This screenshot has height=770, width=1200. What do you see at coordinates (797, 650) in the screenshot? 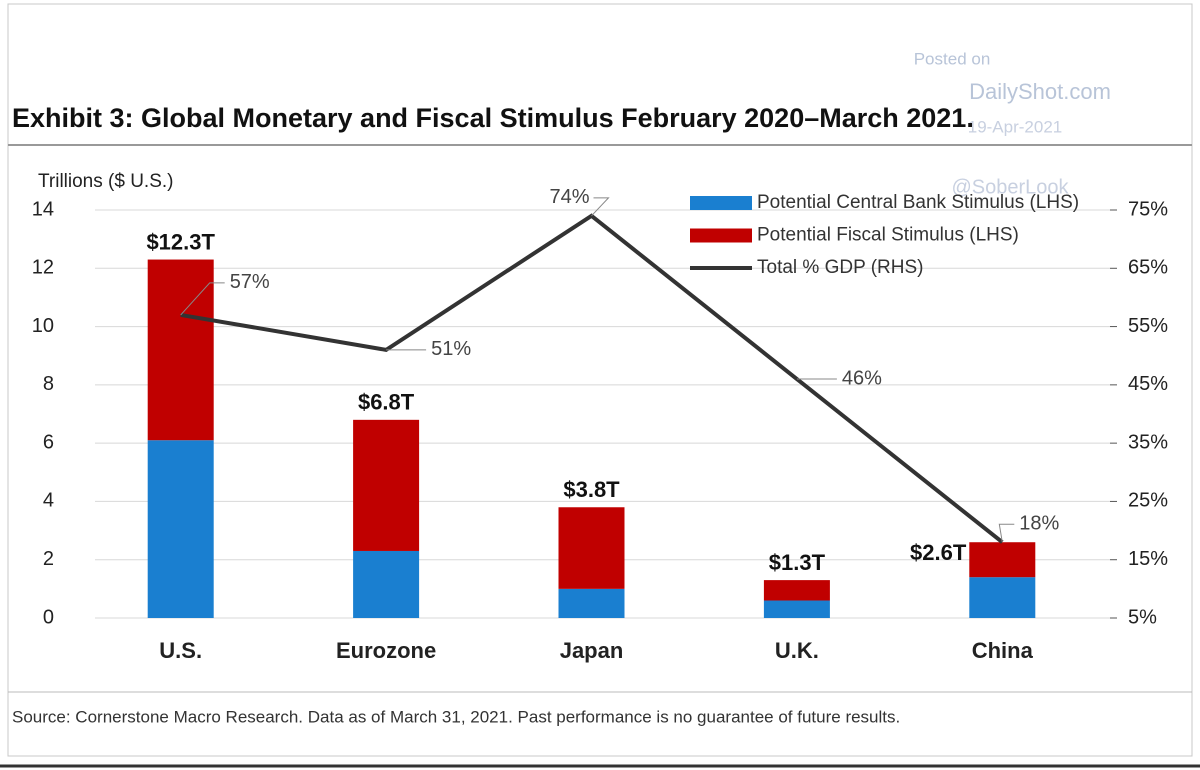
I see `x-tick-label: U.K.` at bounding box center [797, 650].